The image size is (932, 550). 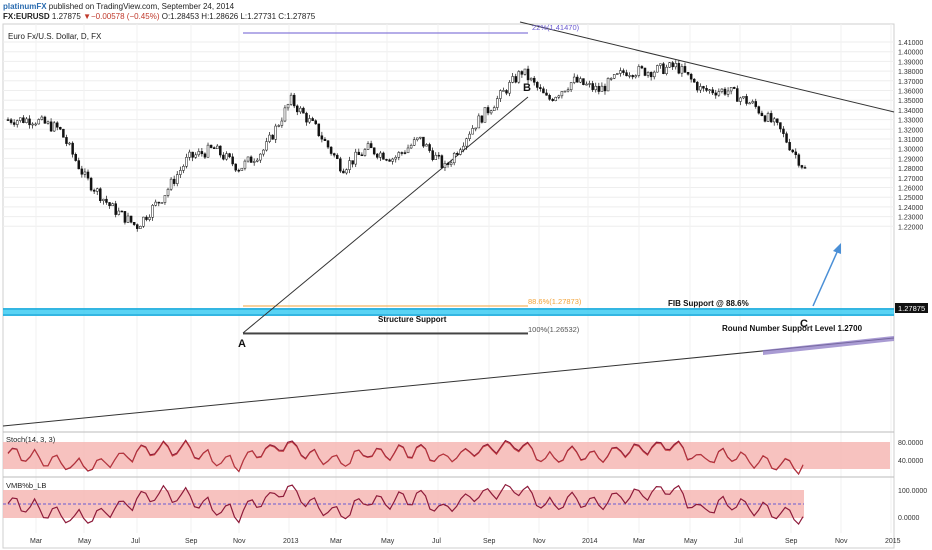 What do you see at coordinates (385, 215) in the screenshot?
I see `abc-leg-ab` at bounding box center [385, 215].